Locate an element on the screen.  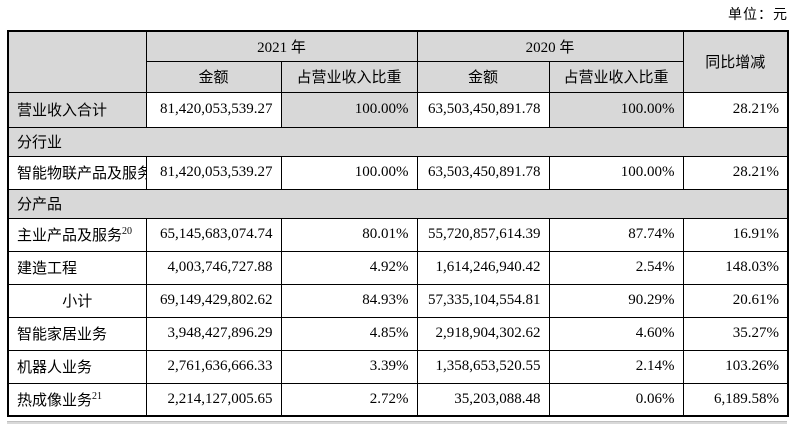
footnote-ref: 21 is located at coordinates (97, 396).